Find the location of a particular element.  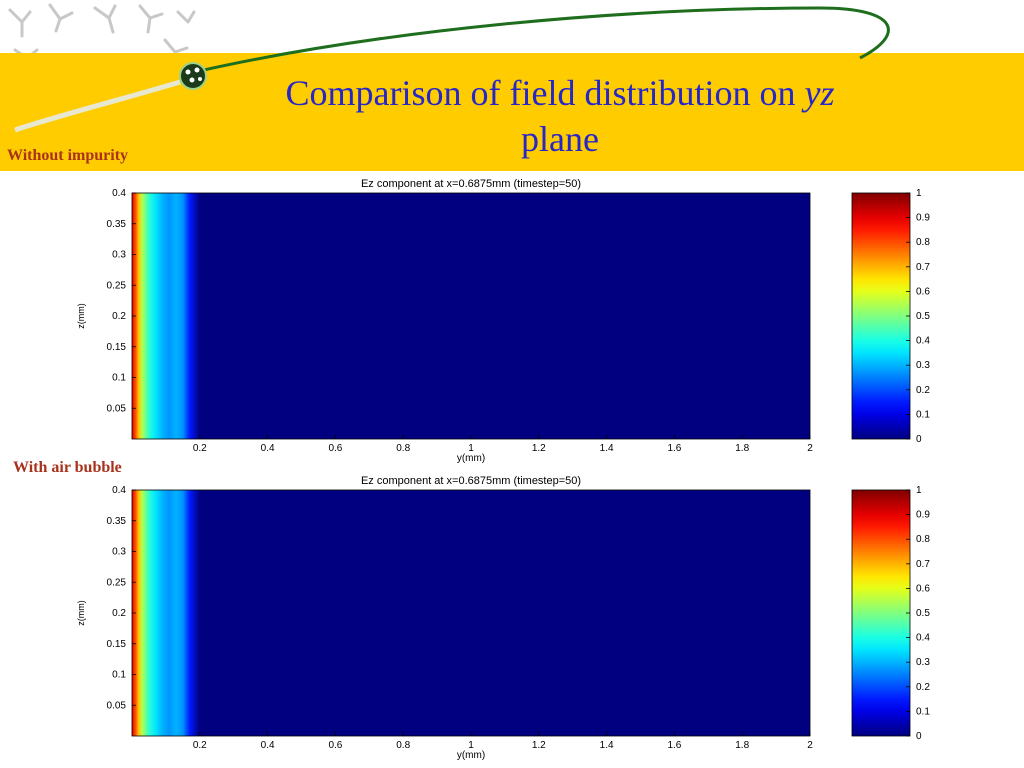

title-line2: plane is located at coordinates (560, 139).